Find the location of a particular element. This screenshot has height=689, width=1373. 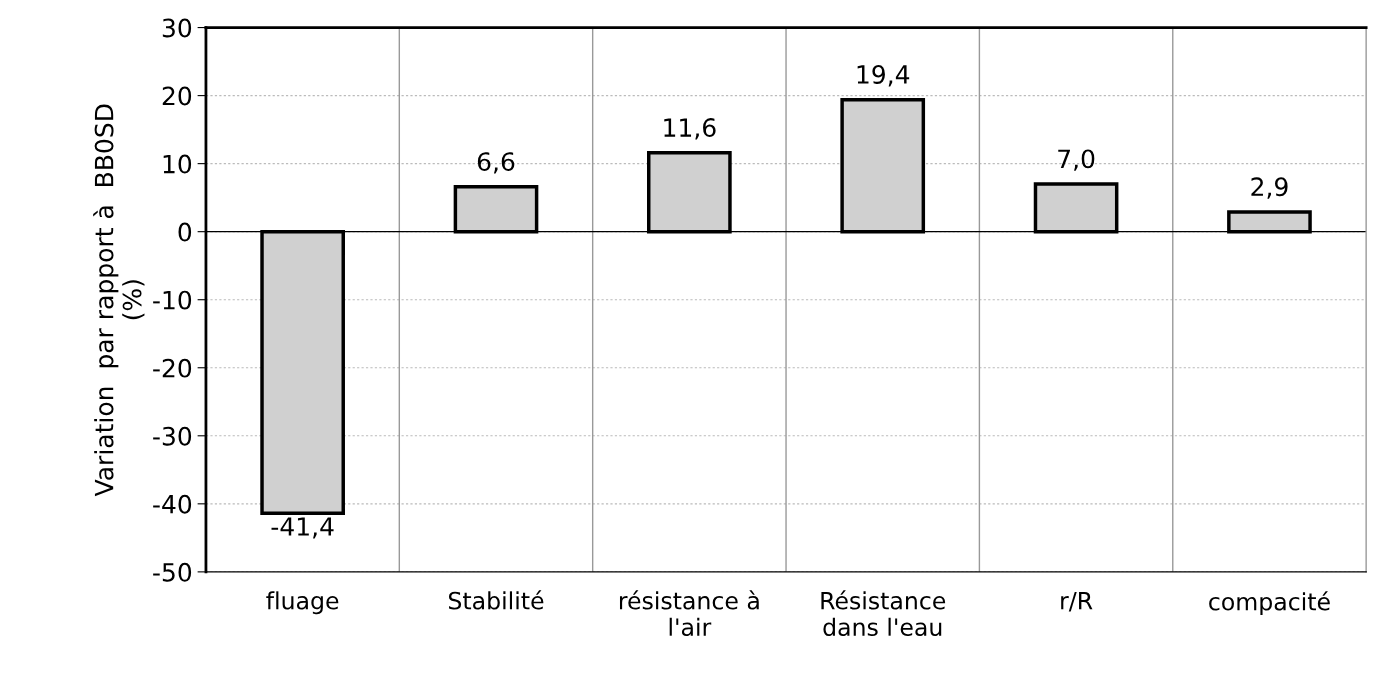

x-tick-label: compacité is located at coordinates (1269, 603).